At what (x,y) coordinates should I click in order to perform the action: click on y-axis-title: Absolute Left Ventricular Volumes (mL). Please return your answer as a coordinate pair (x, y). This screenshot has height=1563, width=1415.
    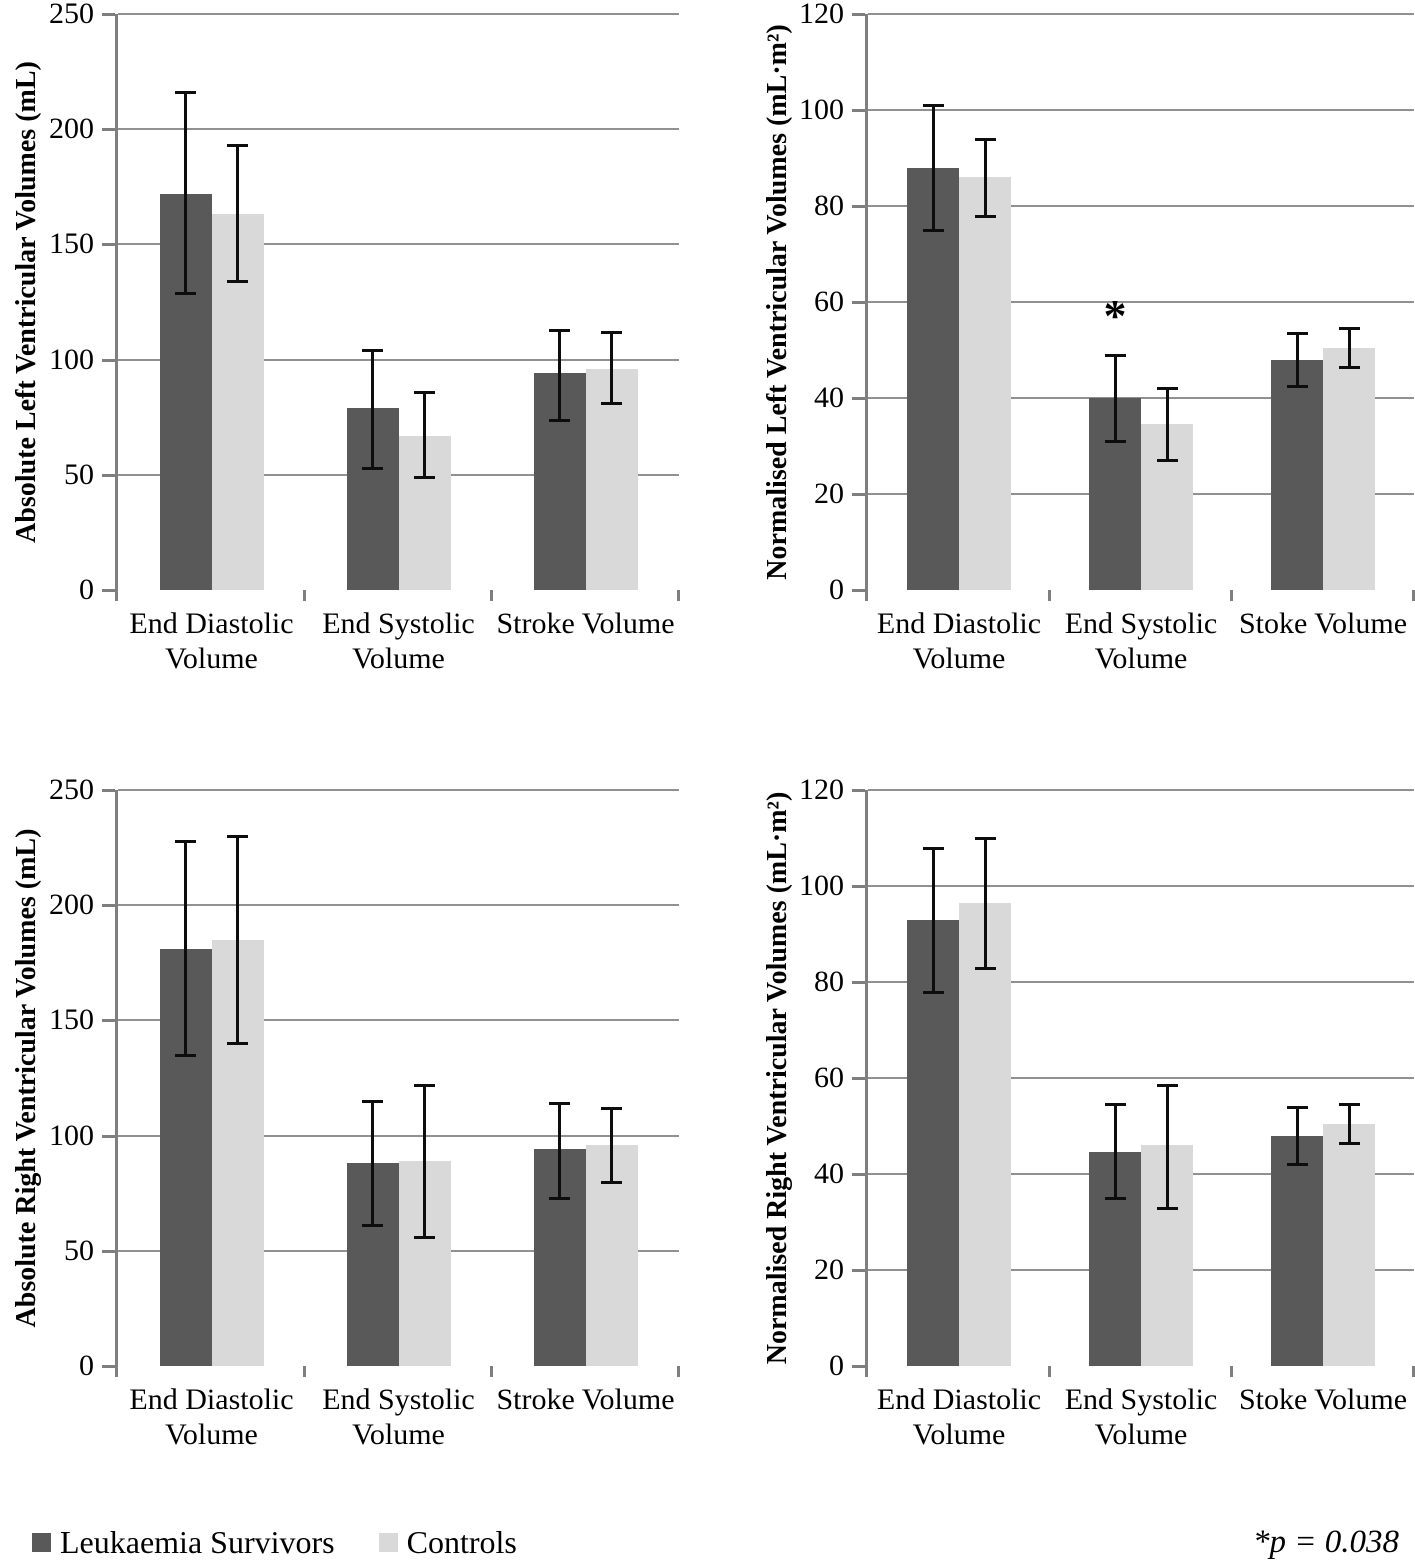
    Looking at the image, I should click on (26, 302).